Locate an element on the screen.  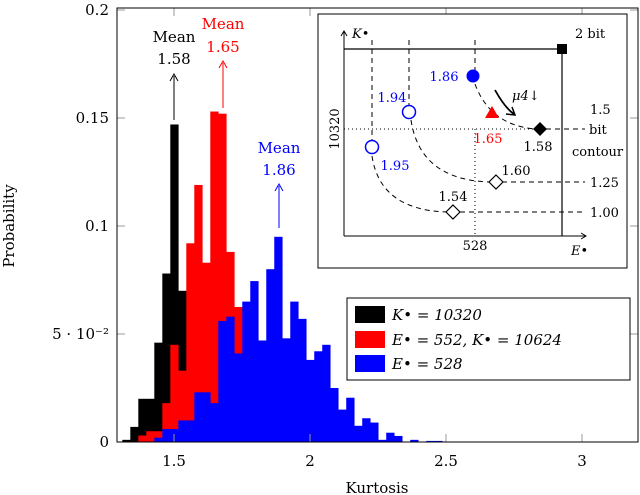
x-tick-label: 2.5 is located at coordinates (446, 461).